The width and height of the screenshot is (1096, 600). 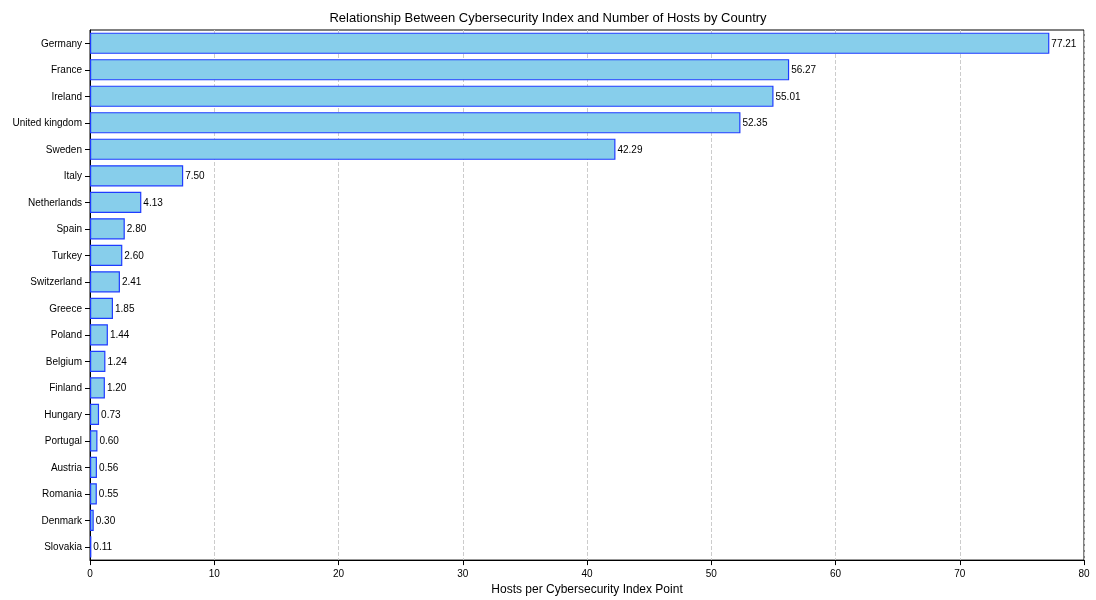 What do you see at coordinates (69, 229) in the screenshot?
I see `y-tick-label: Spain` at bounding box center [69, 229].